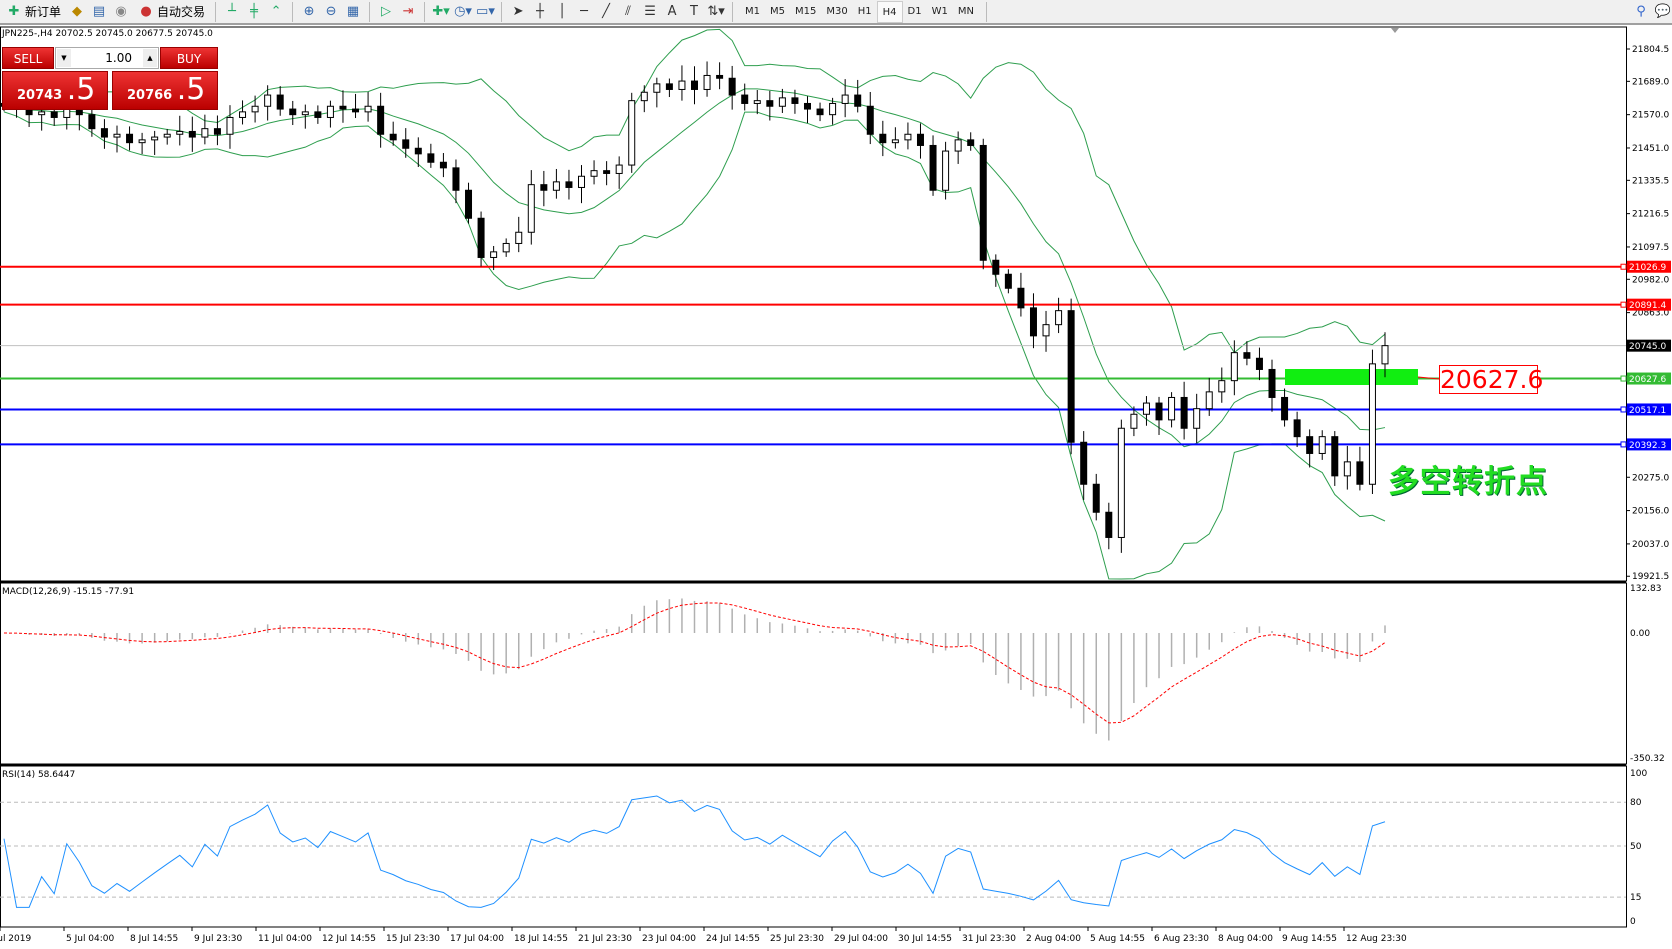 The image size is (1672, 949). Describe the element at coordinates (254, 11) in the screenshot. I see `candle-chart-icon: ╪` at that location.